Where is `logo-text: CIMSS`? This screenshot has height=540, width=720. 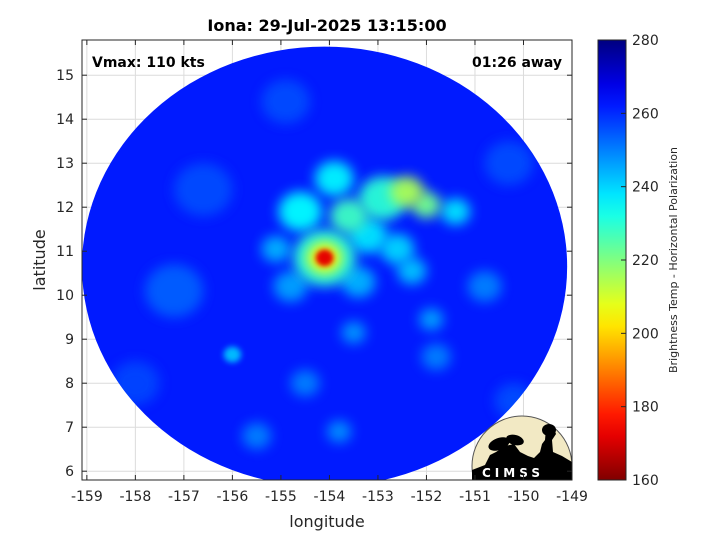 logo-text: CIMSS is located at coordinates (513, 473).